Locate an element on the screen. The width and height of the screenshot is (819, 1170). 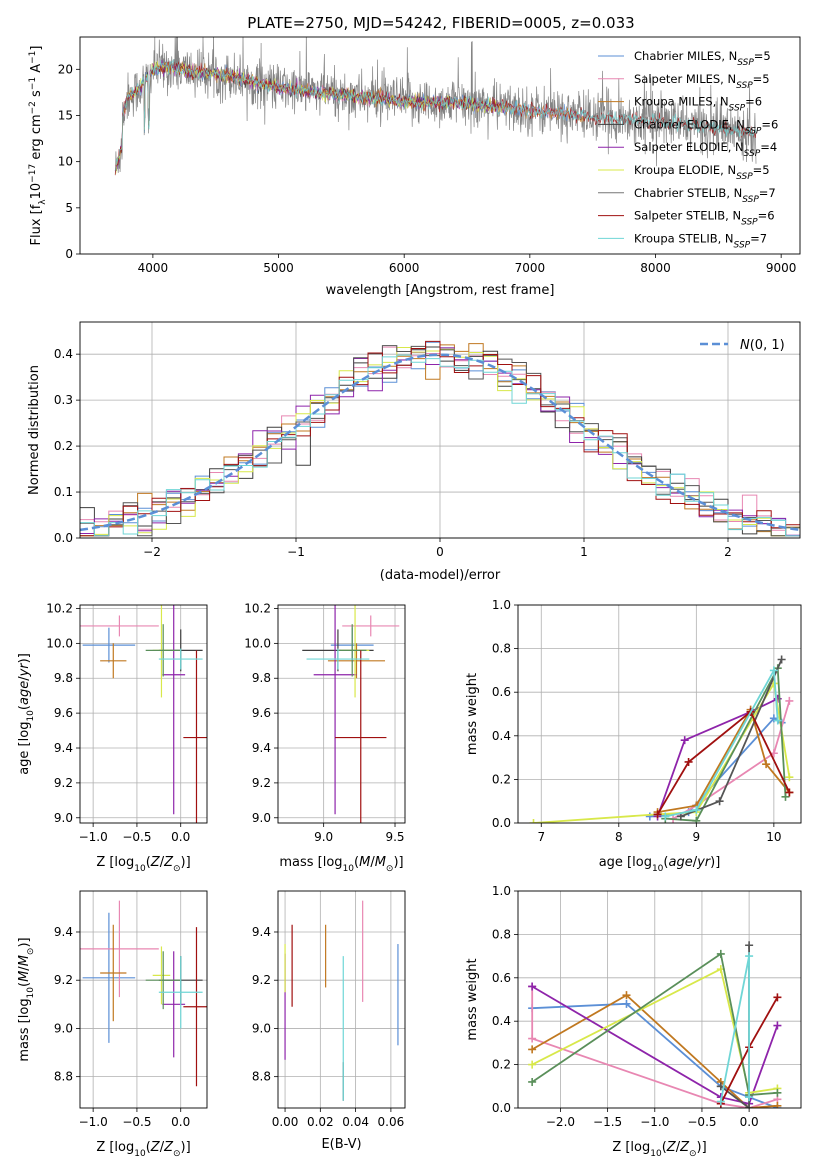
x-tick-label: 9.5 is located at coordinates (394, 837).